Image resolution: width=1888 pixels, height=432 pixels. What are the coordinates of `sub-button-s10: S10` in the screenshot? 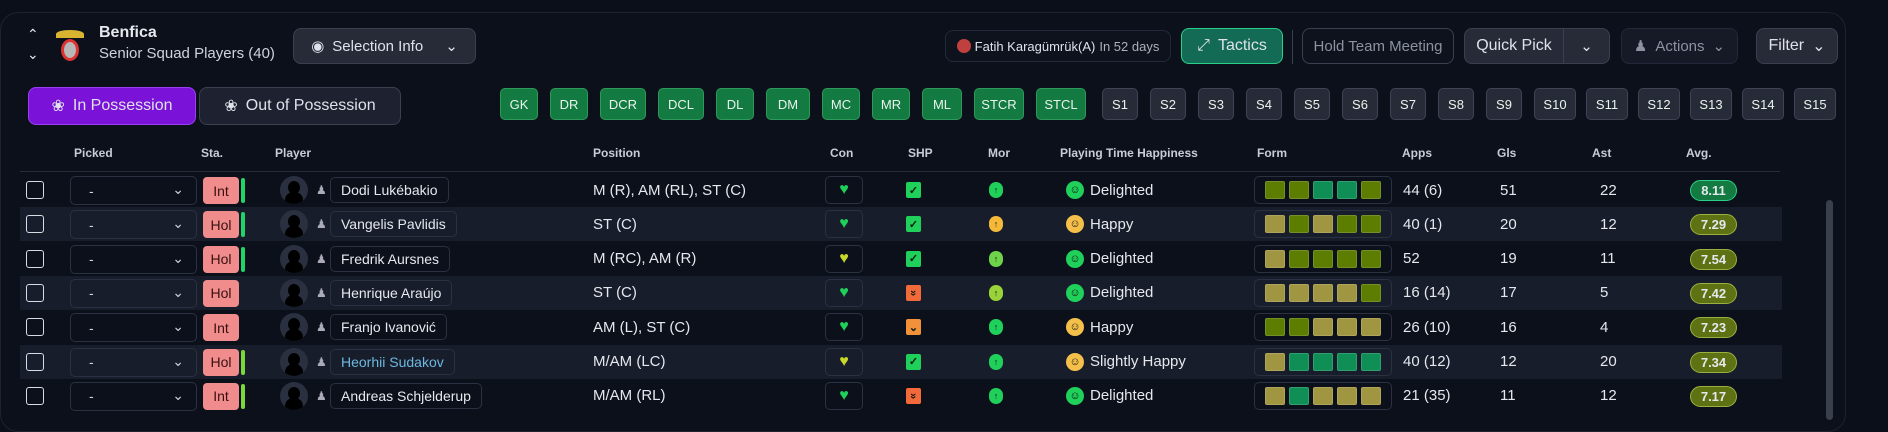 It's located at (1555, 104).